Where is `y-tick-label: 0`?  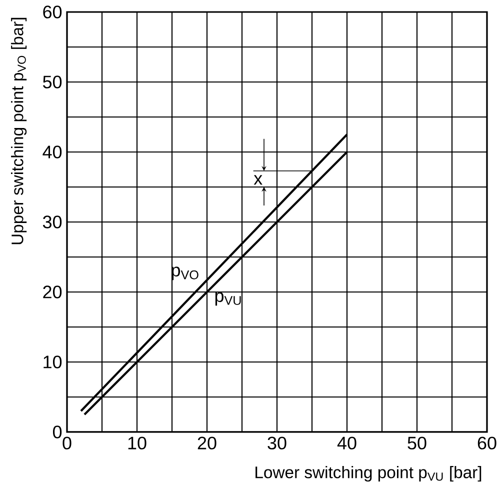
y-tick-label: 0 is located at coordinates (57, 432).